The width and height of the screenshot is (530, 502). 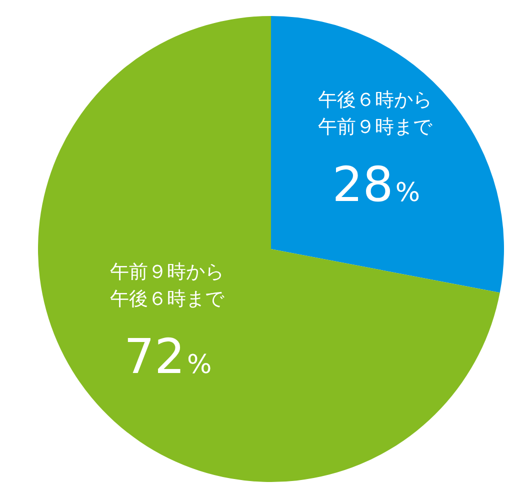 What do you see at coordinates (376, 184) in the screenshot?
I see `data-label: 28%` at bounding box center [376, 184].